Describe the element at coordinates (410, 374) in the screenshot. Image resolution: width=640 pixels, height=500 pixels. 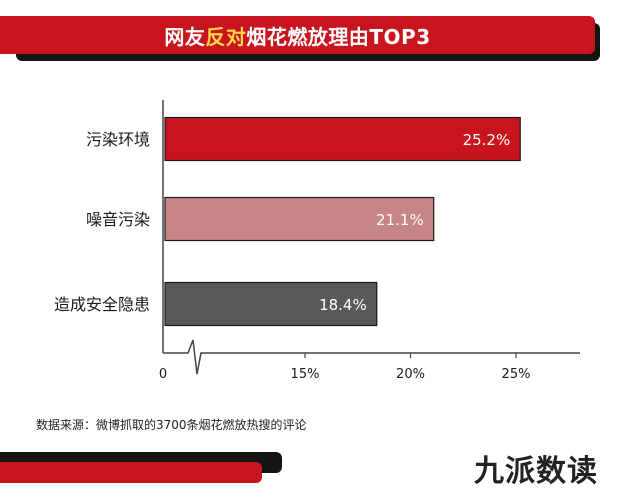
I see `x-tick-label-3: 20%` at that location.